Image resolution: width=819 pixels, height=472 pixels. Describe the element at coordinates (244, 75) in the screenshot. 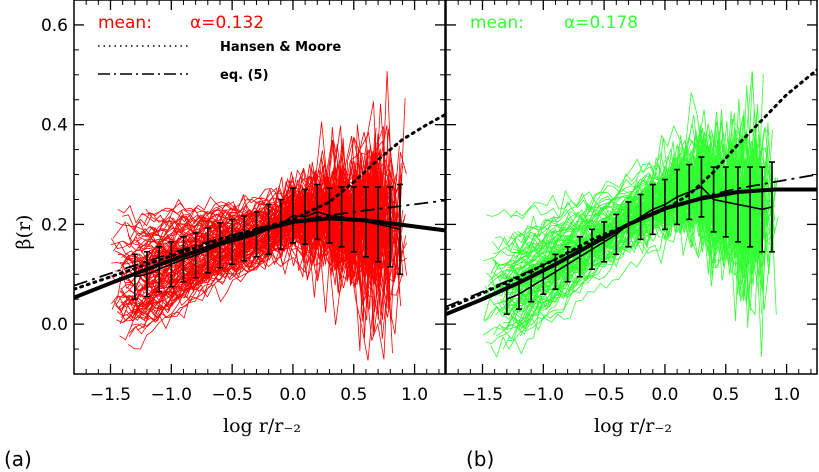

I see `legend-eq5-label: eq. (5)` at that location.